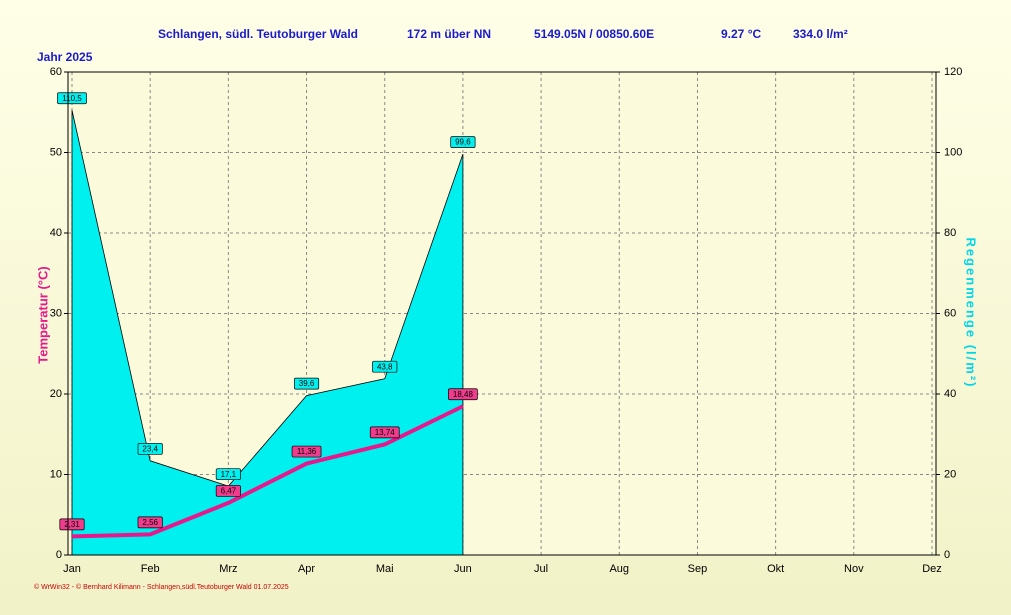  I want to click on header-rain: 334.0 l/m², so click(820, 34).